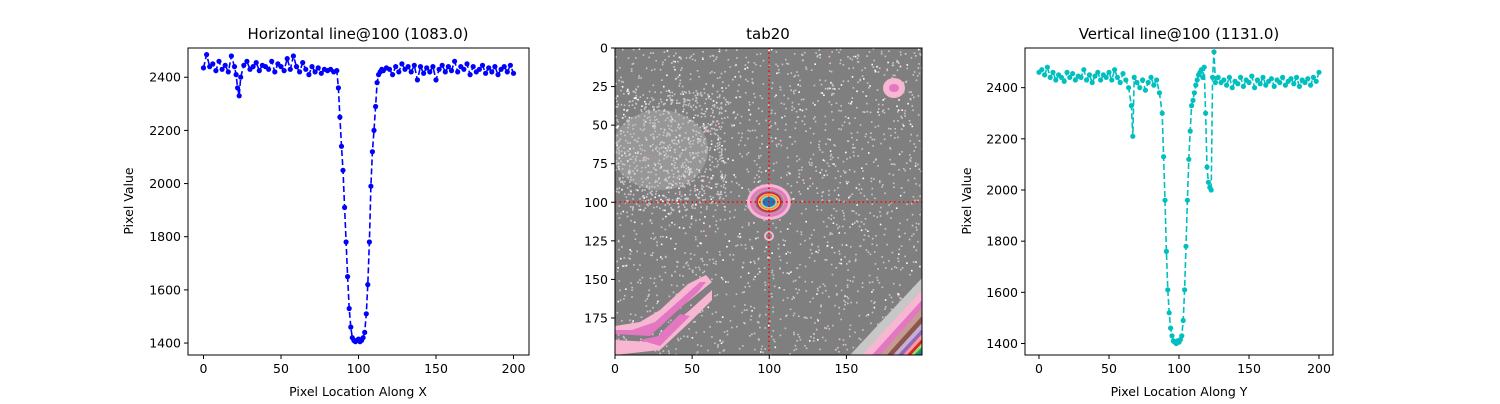 The image size is (1500, 404). Describe the element at coordinates (1179, 391) in the screenshot. I see `vertical-x-axis-label: Pixel Location Along Y` at that location.